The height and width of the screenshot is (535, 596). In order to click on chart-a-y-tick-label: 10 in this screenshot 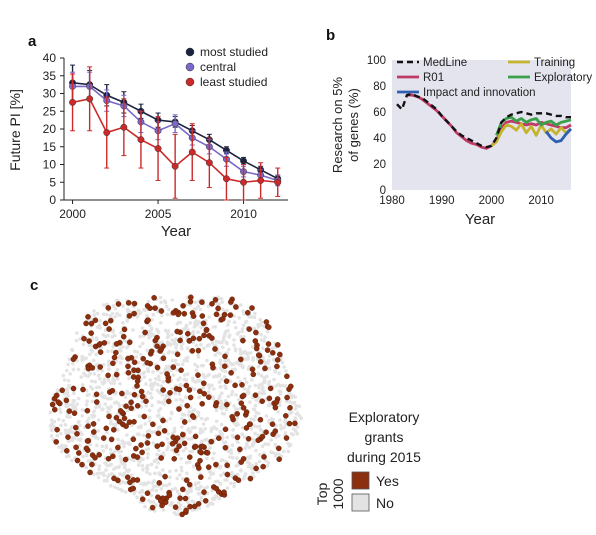, I will do `click(50, 165)`.